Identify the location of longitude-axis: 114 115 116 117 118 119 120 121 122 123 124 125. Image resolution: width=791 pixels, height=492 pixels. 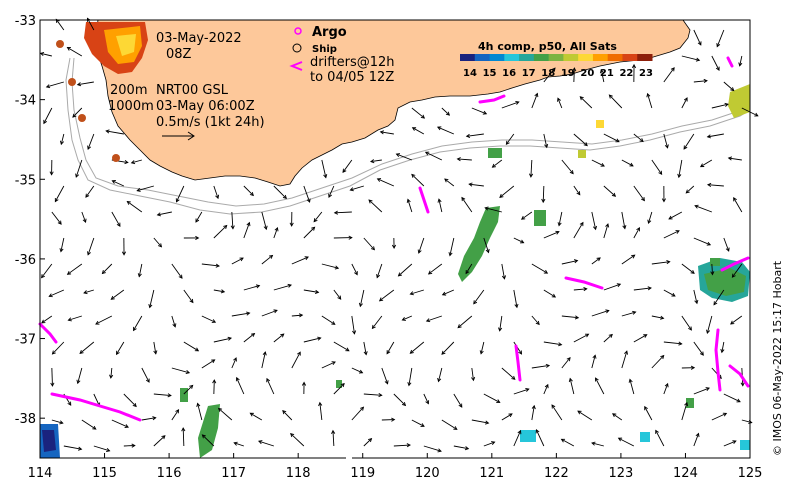
(395, 467).